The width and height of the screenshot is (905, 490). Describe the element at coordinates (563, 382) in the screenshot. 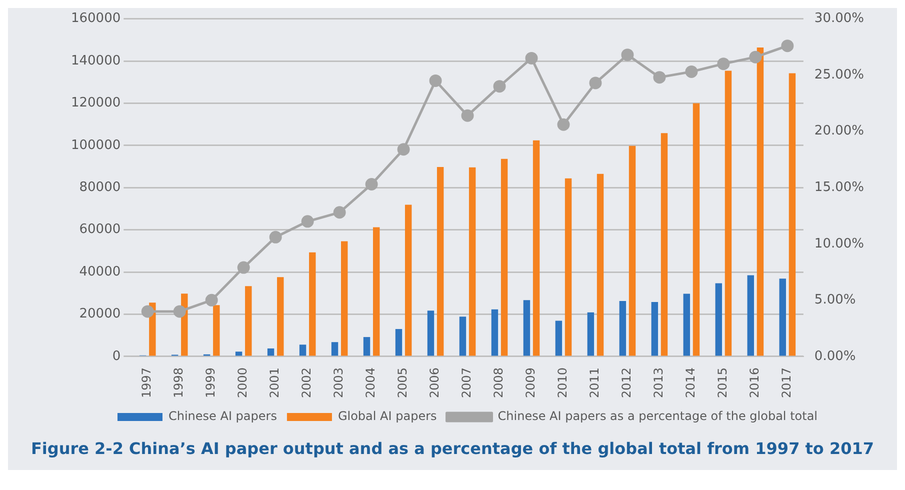

I see `x-tick-label: 2010` at that location.